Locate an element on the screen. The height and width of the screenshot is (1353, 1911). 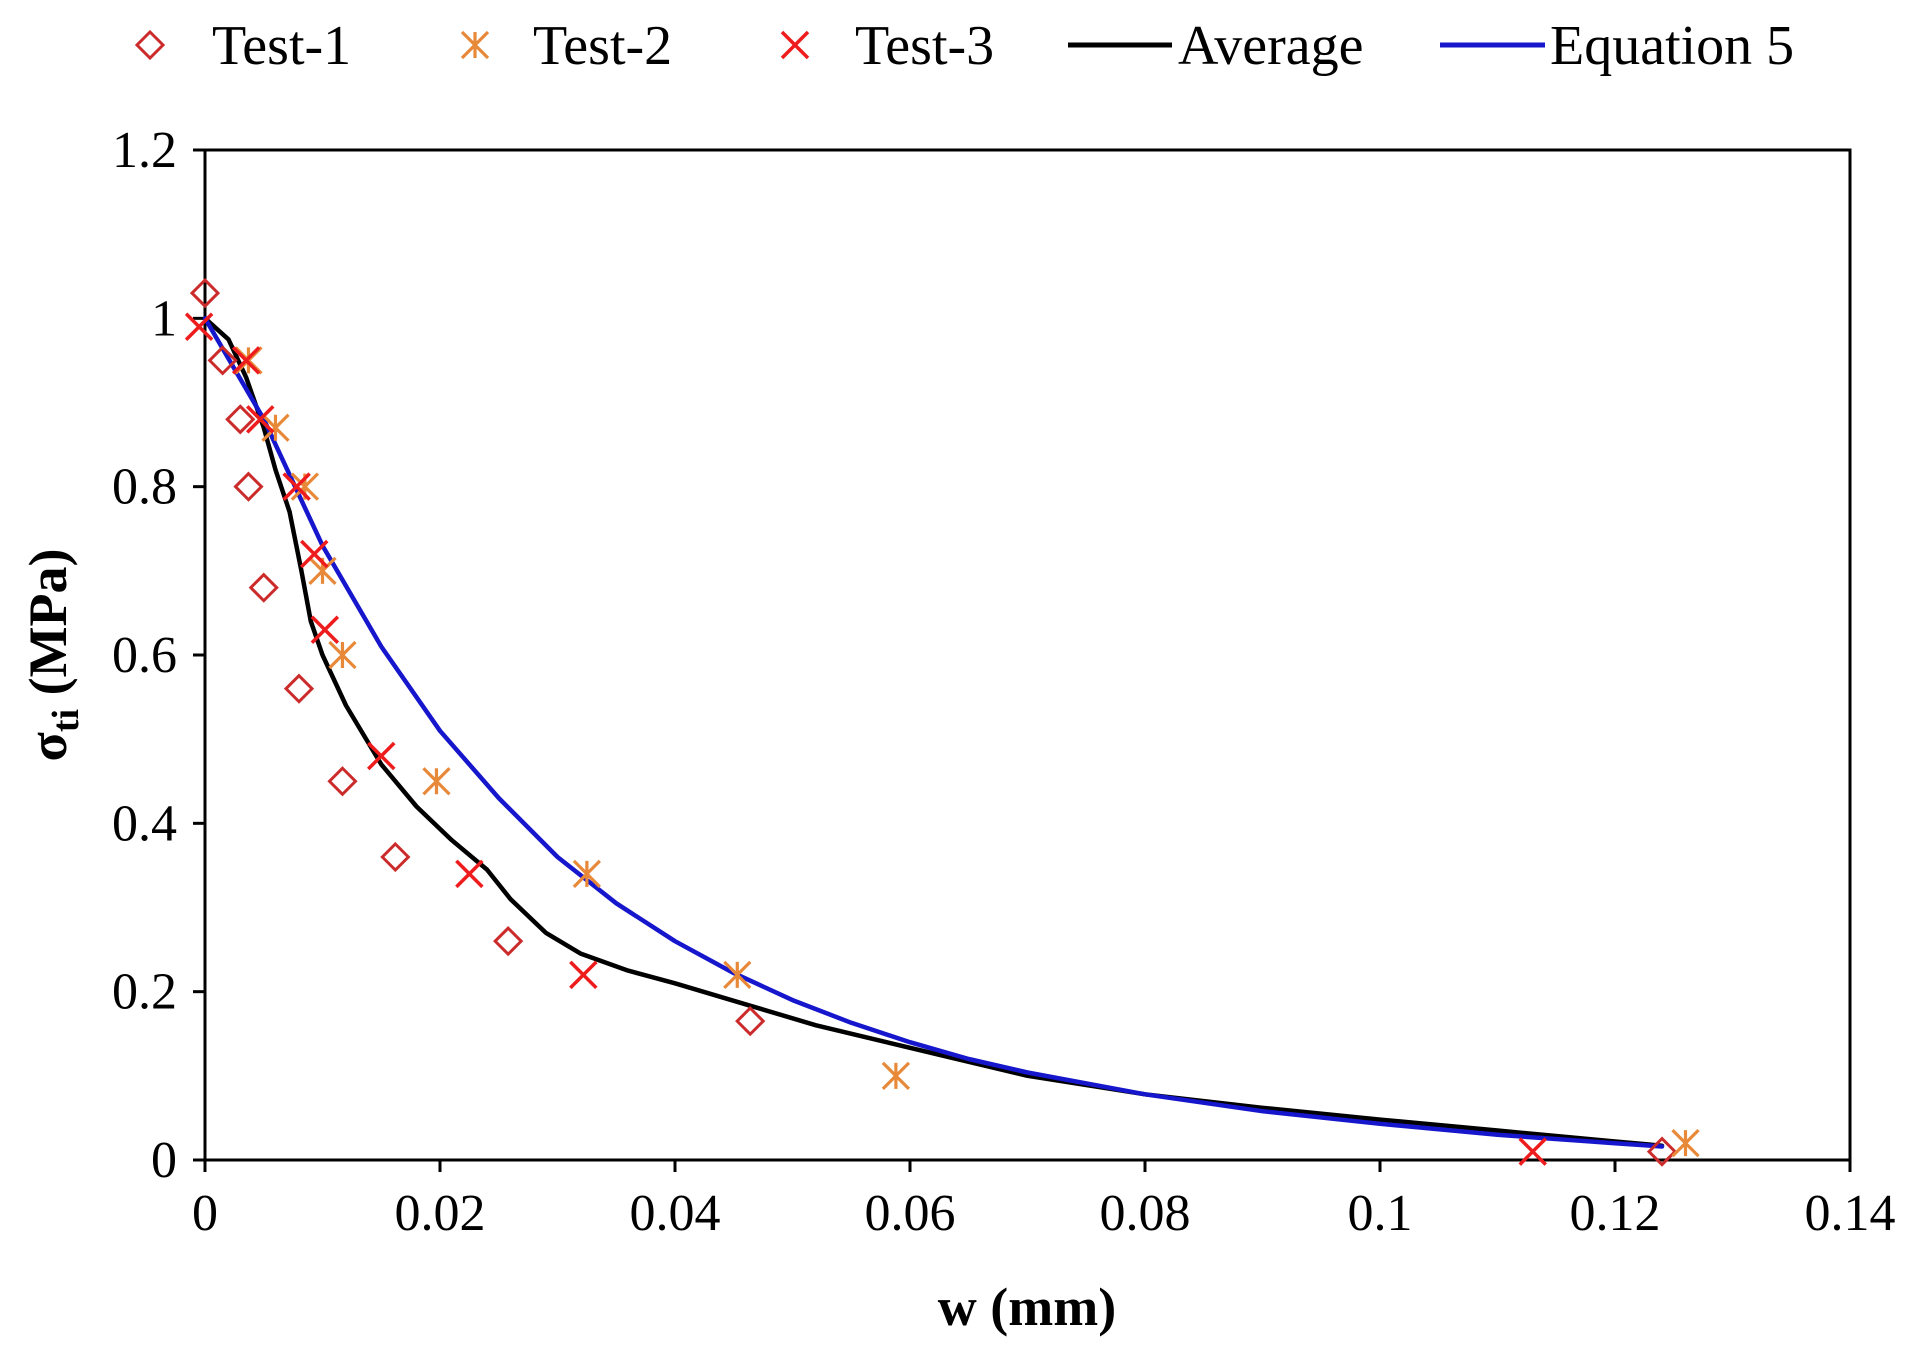
y-tick-label: 0 is located at coordinates (164, 1160).